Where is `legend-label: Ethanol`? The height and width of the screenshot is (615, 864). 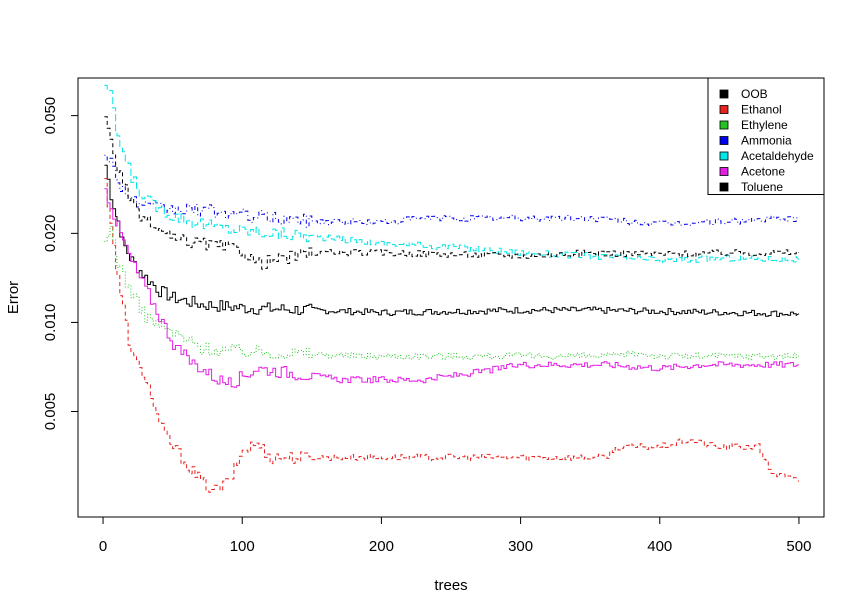
legend-label: Ethanol is located at coordinates (761, 110).